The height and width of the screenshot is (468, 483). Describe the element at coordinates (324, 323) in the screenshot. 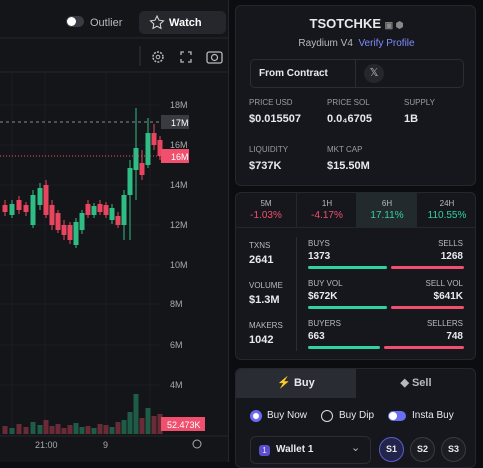

I see `buy-label: BUYERS` at that location.